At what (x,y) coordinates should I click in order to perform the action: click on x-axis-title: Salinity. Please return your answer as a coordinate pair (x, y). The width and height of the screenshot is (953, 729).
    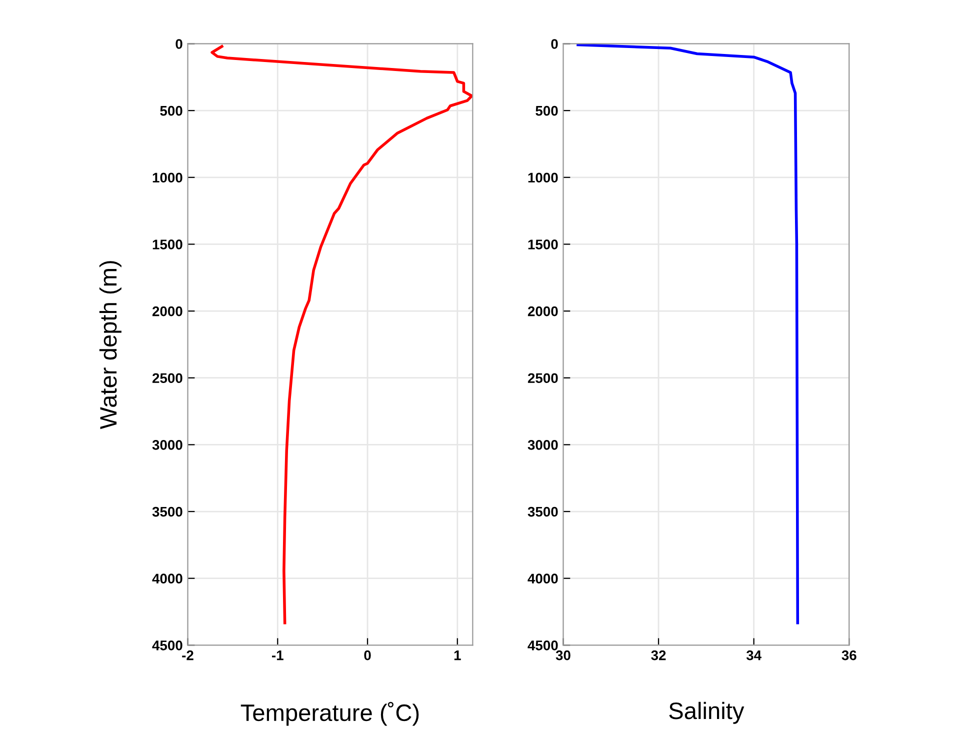
    Looking at the image, I should click on (706, 713).